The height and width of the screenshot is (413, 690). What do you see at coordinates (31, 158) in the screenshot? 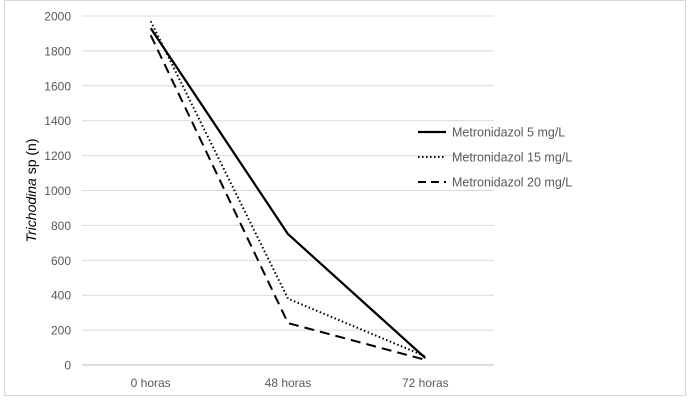
I see `y-axis-label-rest: sp (n)` at bounding box center [31, 158].